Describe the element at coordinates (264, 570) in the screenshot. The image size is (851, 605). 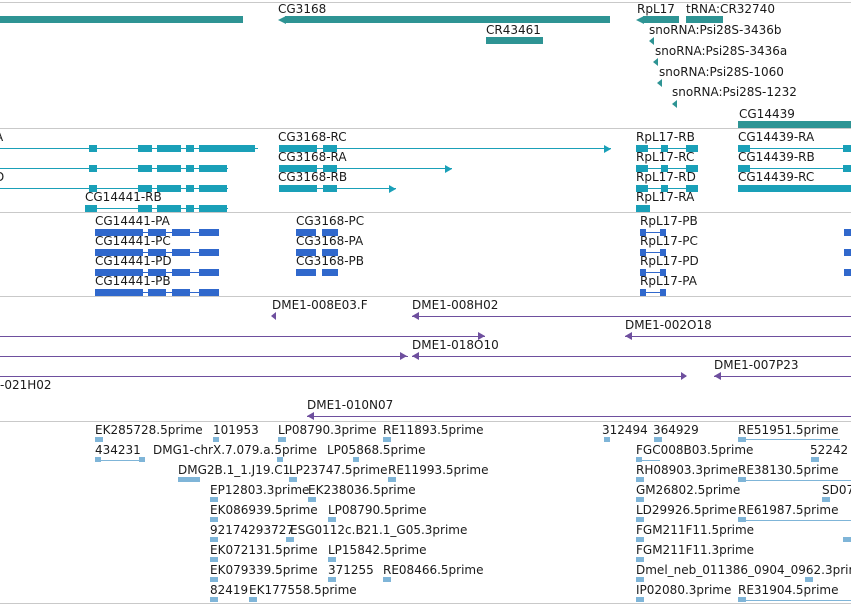
I see `est-label: EK079339.5prime` at that location.